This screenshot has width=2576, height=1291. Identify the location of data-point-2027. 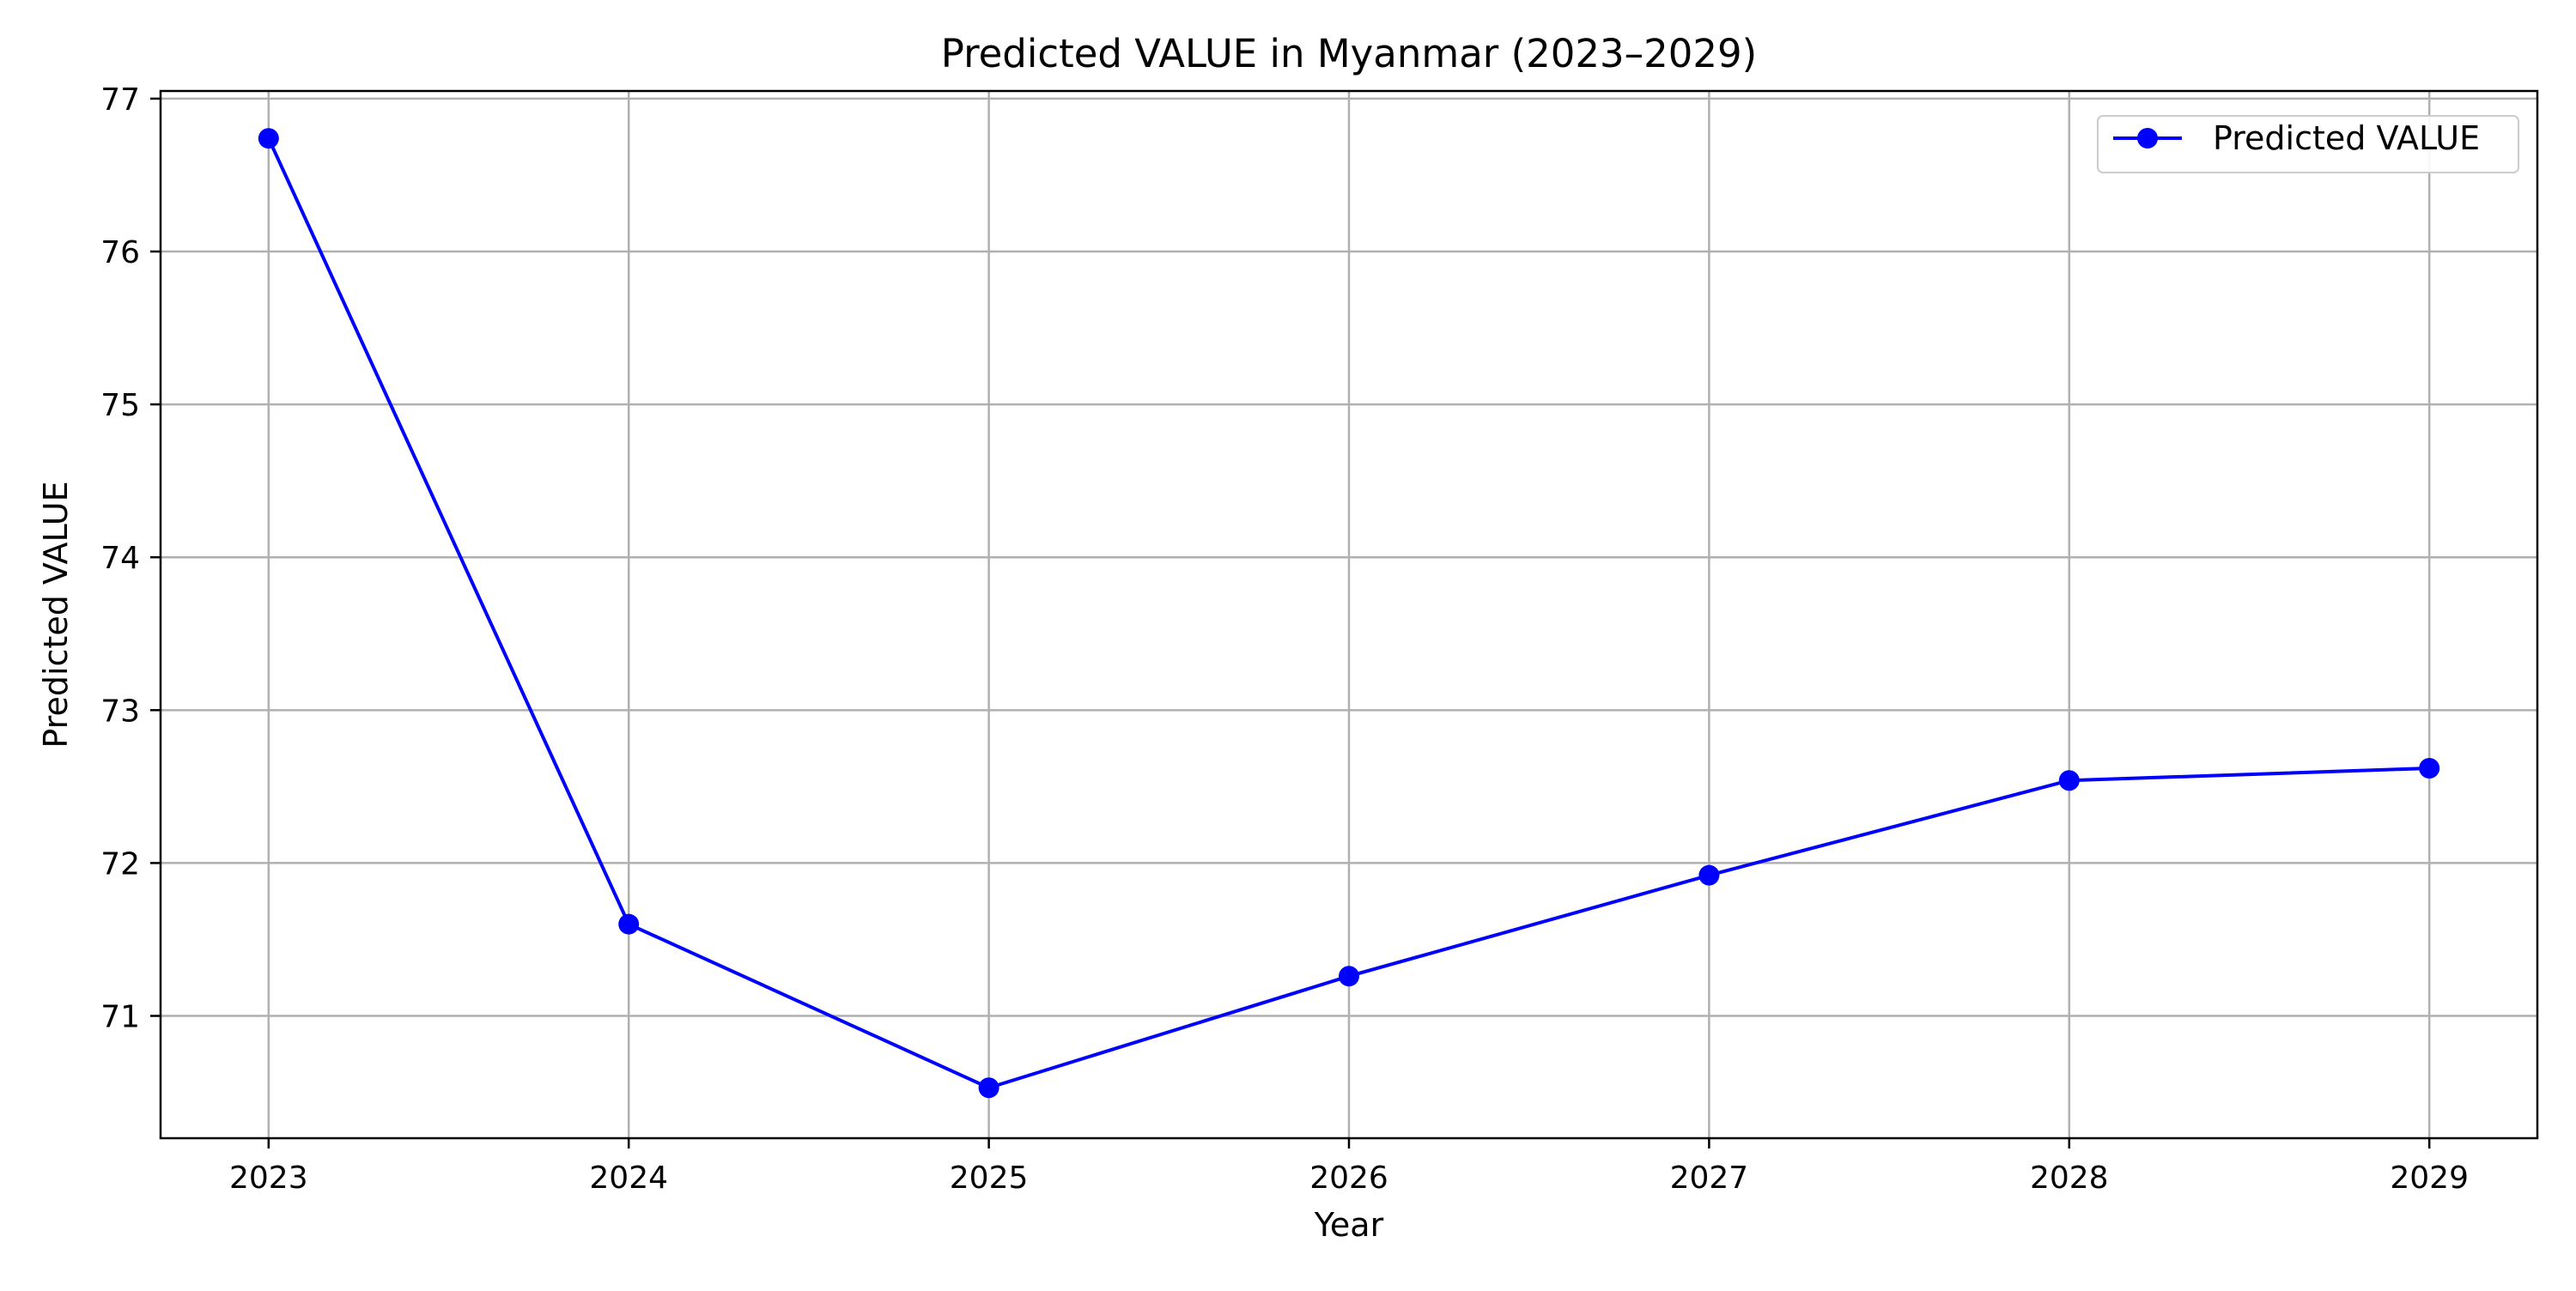
(1709, 875).